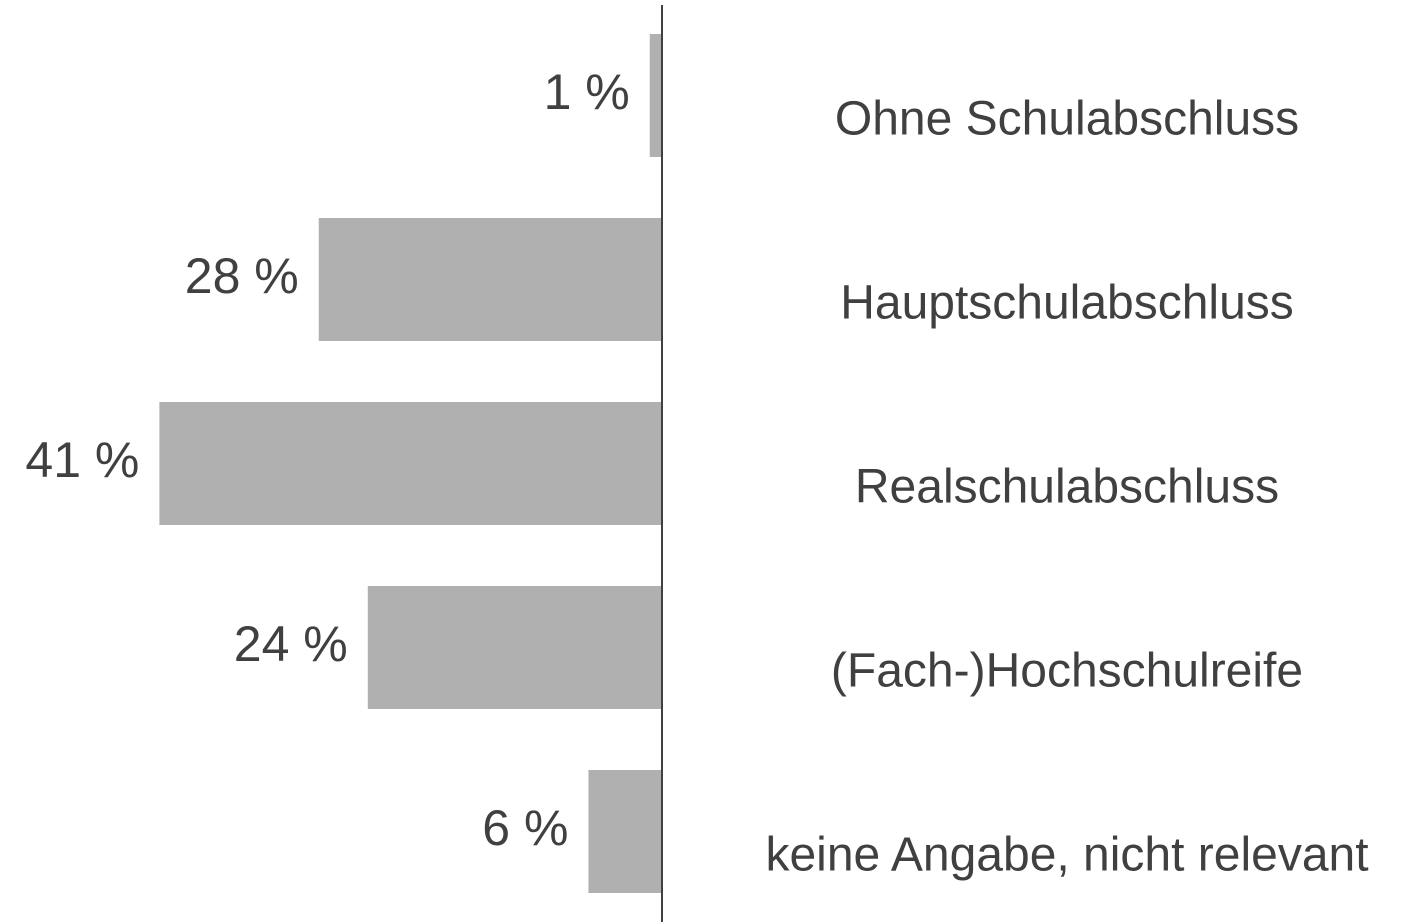 The height and width of the screenshot is (922, 1405). Describe the element at coordinates (242, 276) in the screenshot. I see `value-label: 28 %` at that location.